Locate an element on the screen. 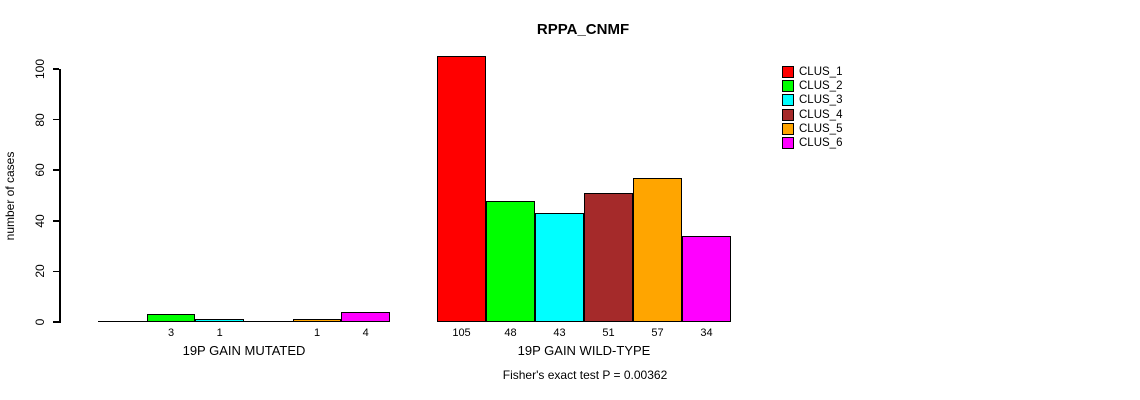 The height and width of the screenshot is (400, 1140). bar-value-label-clus_4-group2: 51 is located at coordinates (608, 333).